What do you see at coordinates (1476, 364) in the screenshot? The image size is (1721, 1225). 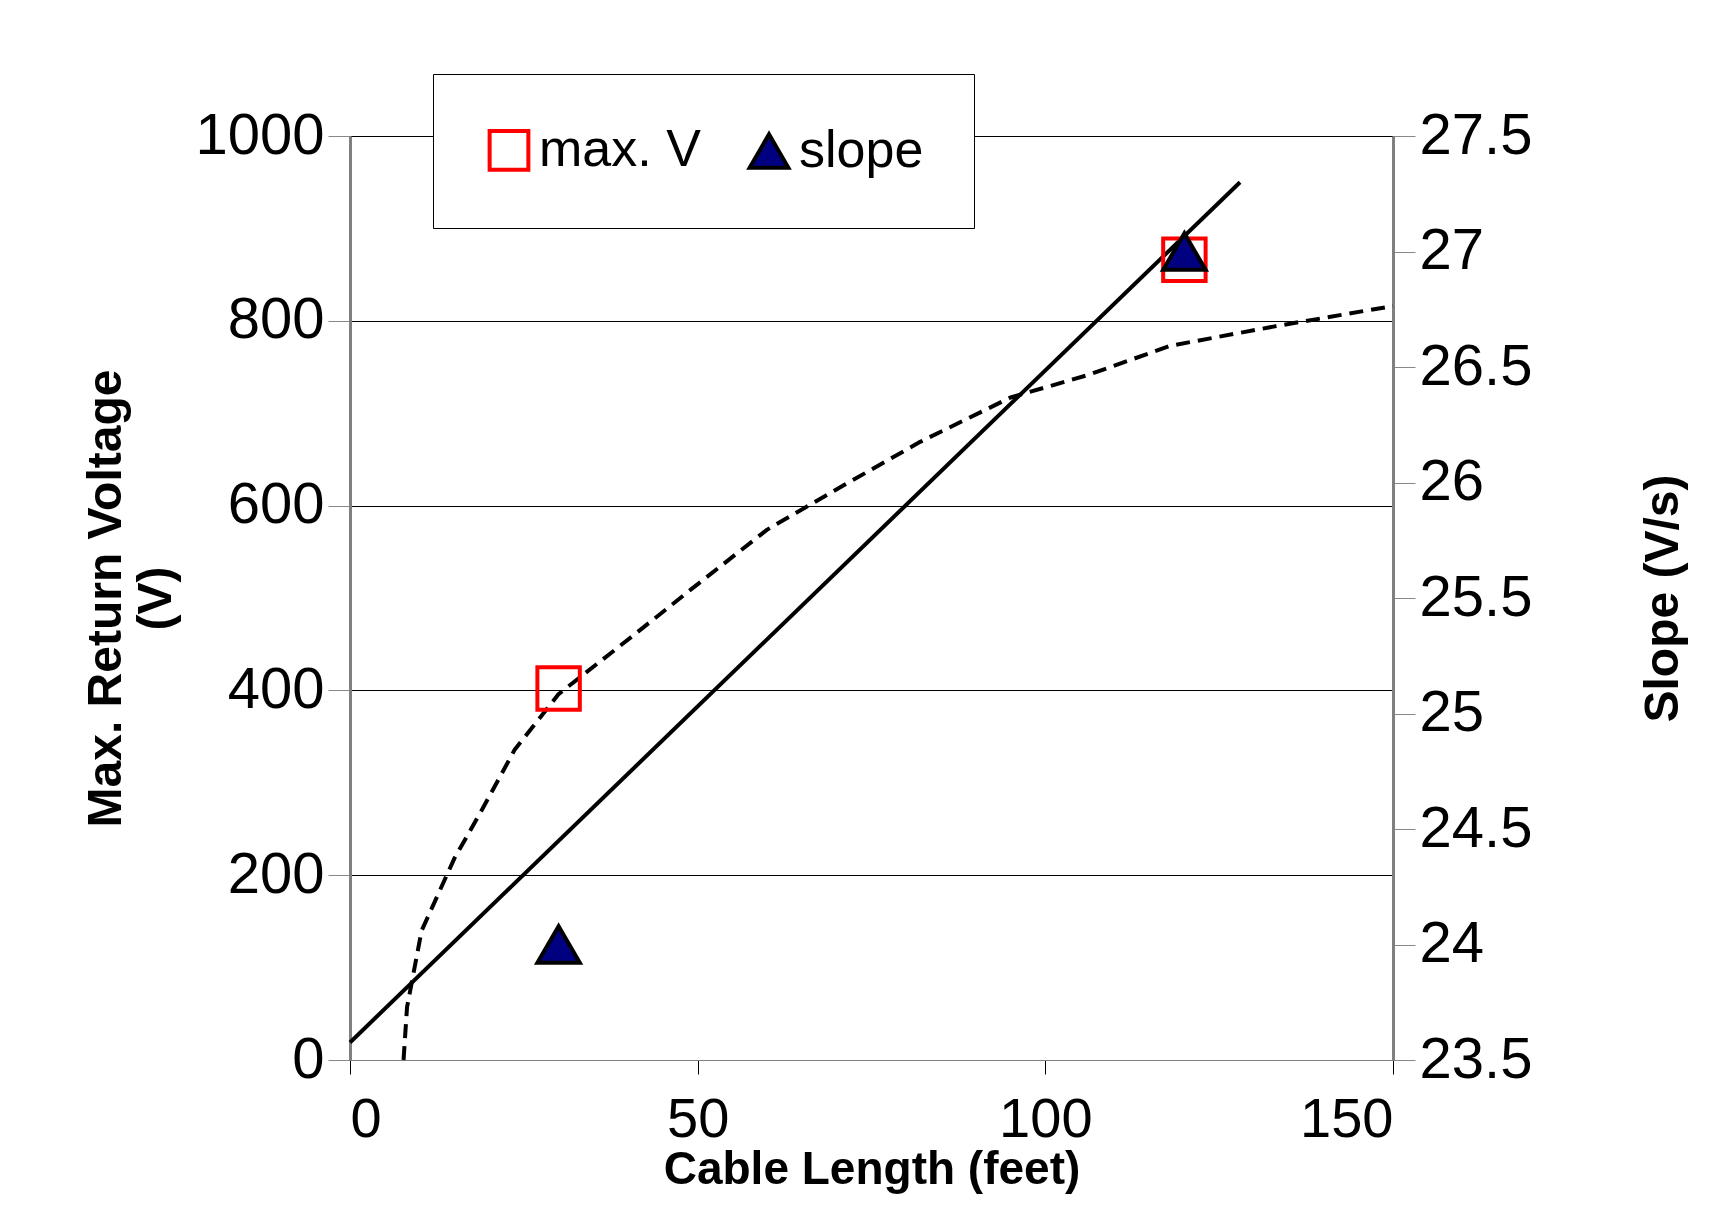 I see `y2-tick-label: 26.5` at bounding box center [1476, 364].